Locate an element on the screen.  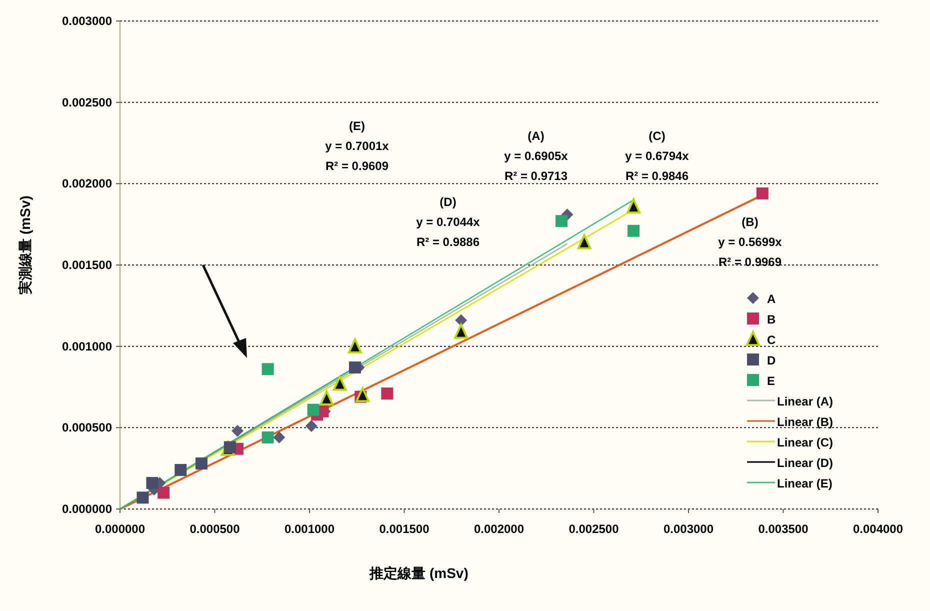
y-tick-label: 0.001500 is located at coordinates (87, 265).